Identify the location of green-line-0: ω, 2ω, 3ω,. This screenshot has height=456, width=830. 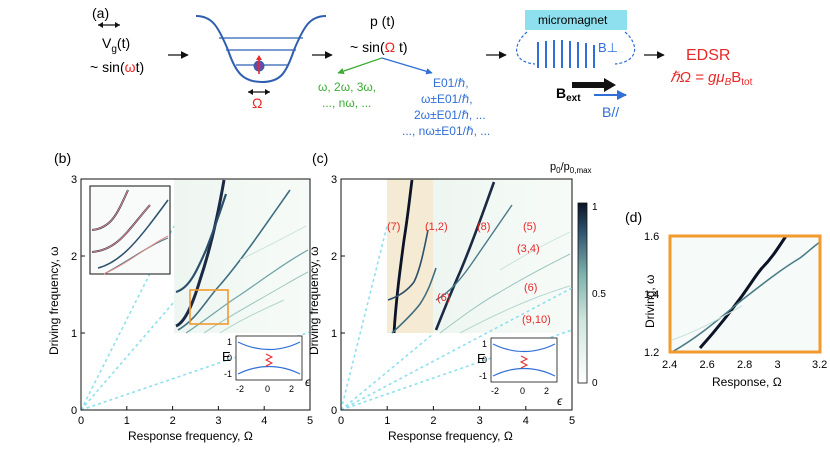
(347, 87).